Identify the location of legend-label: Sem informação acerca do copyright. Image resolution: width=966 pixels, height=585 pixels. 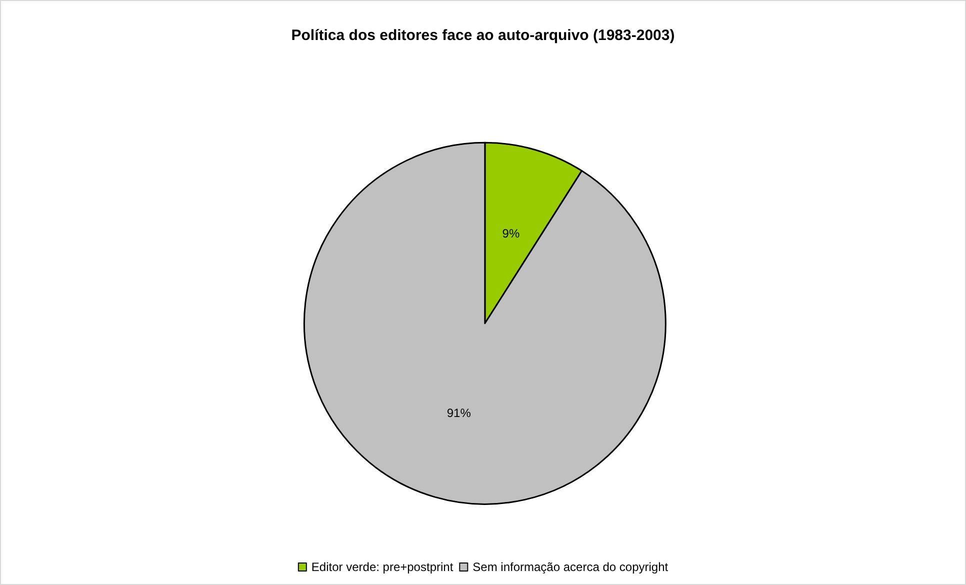
(570, 567).